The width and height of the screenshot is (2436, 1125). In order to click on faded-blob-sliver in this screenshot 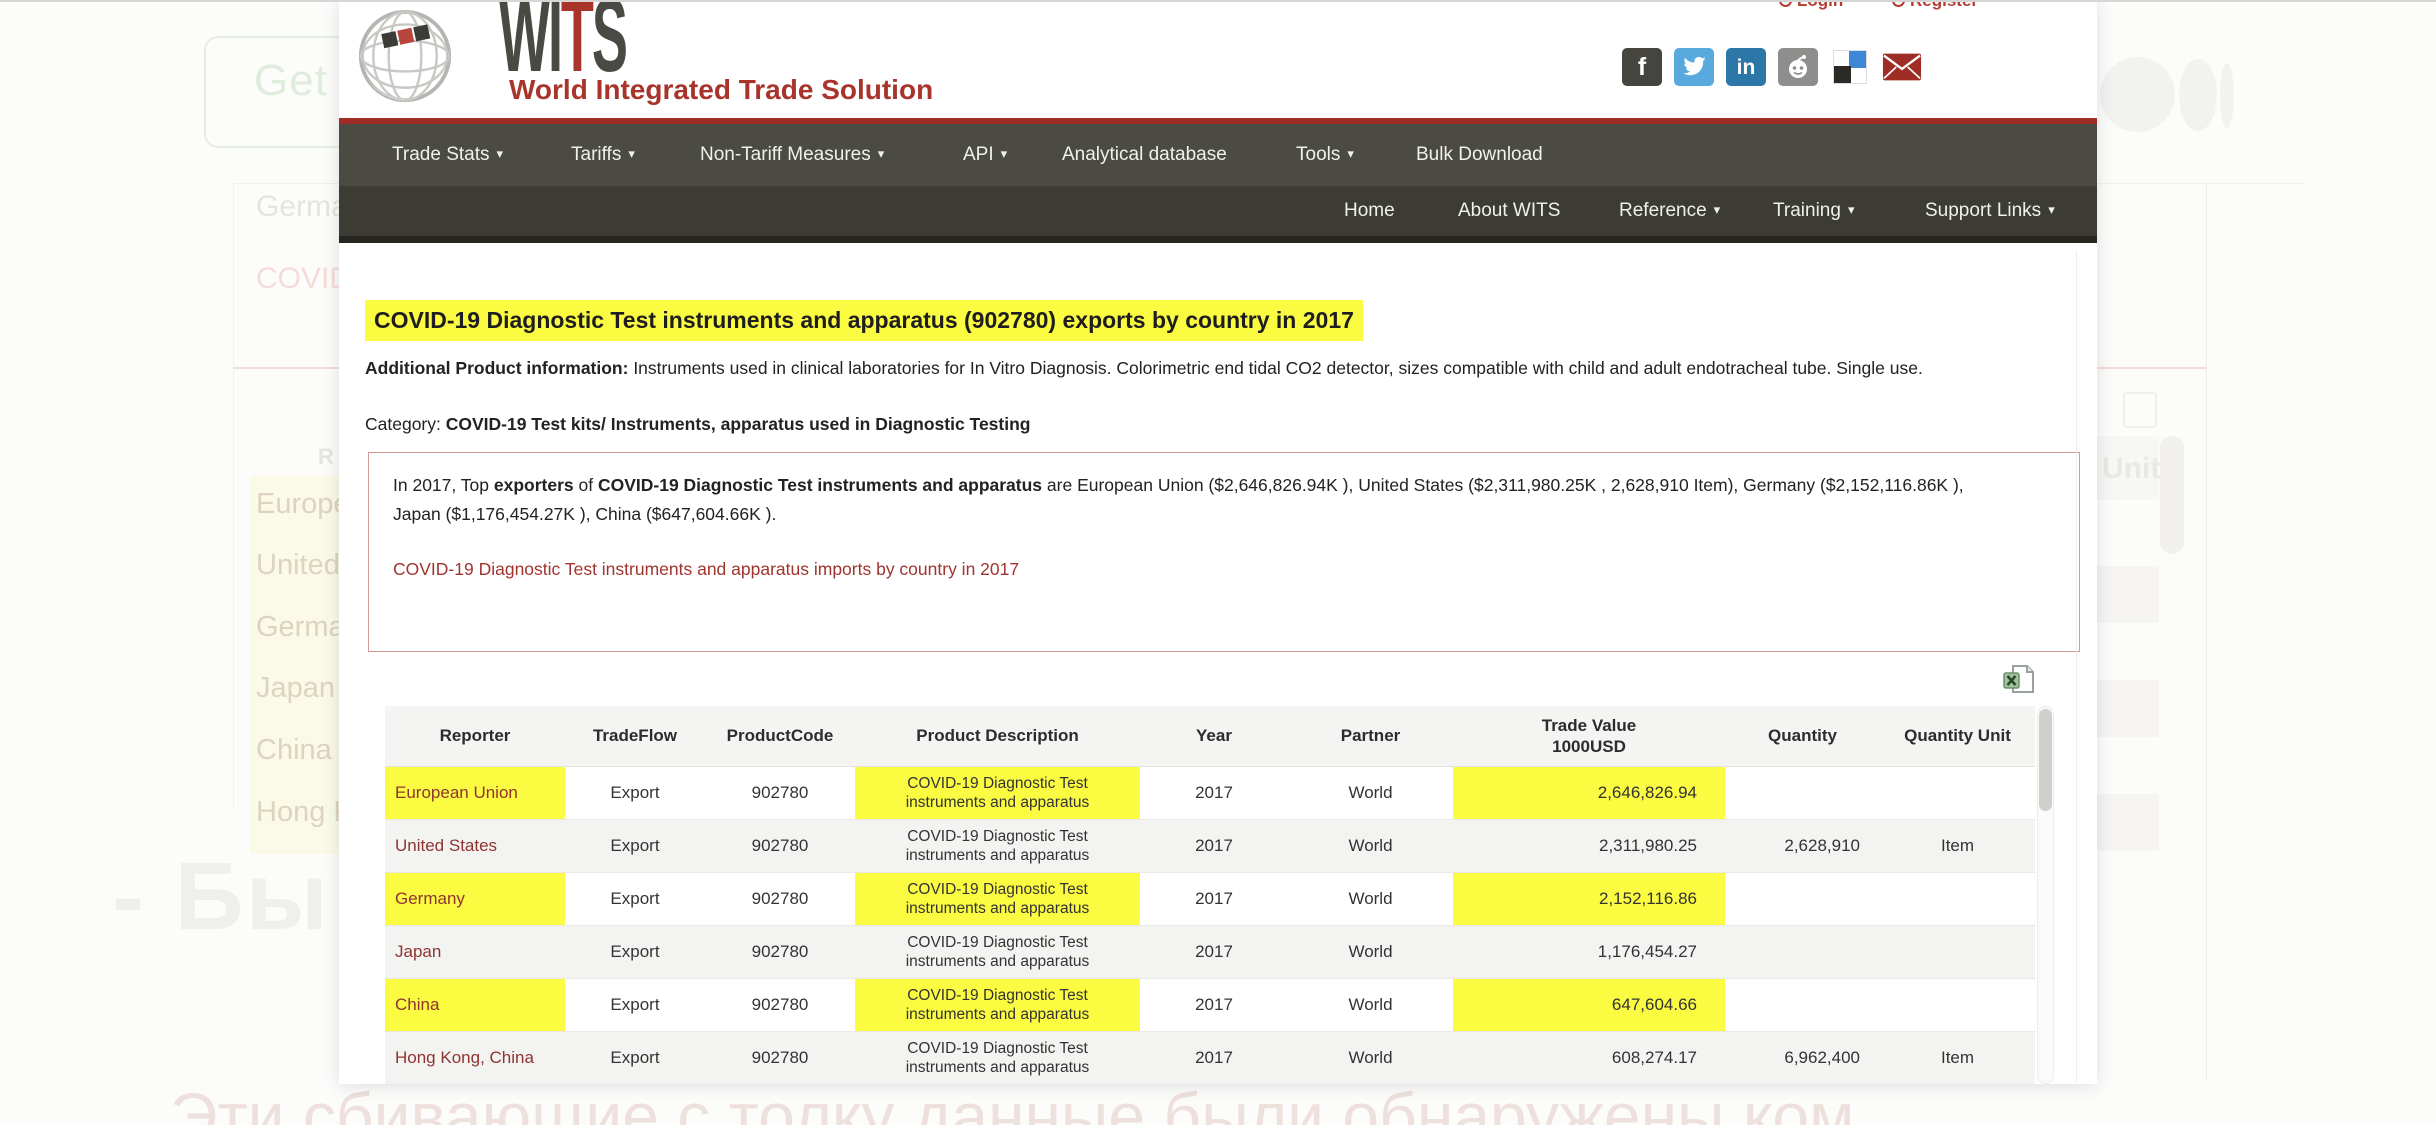, I will do `click(2227, 95)`.